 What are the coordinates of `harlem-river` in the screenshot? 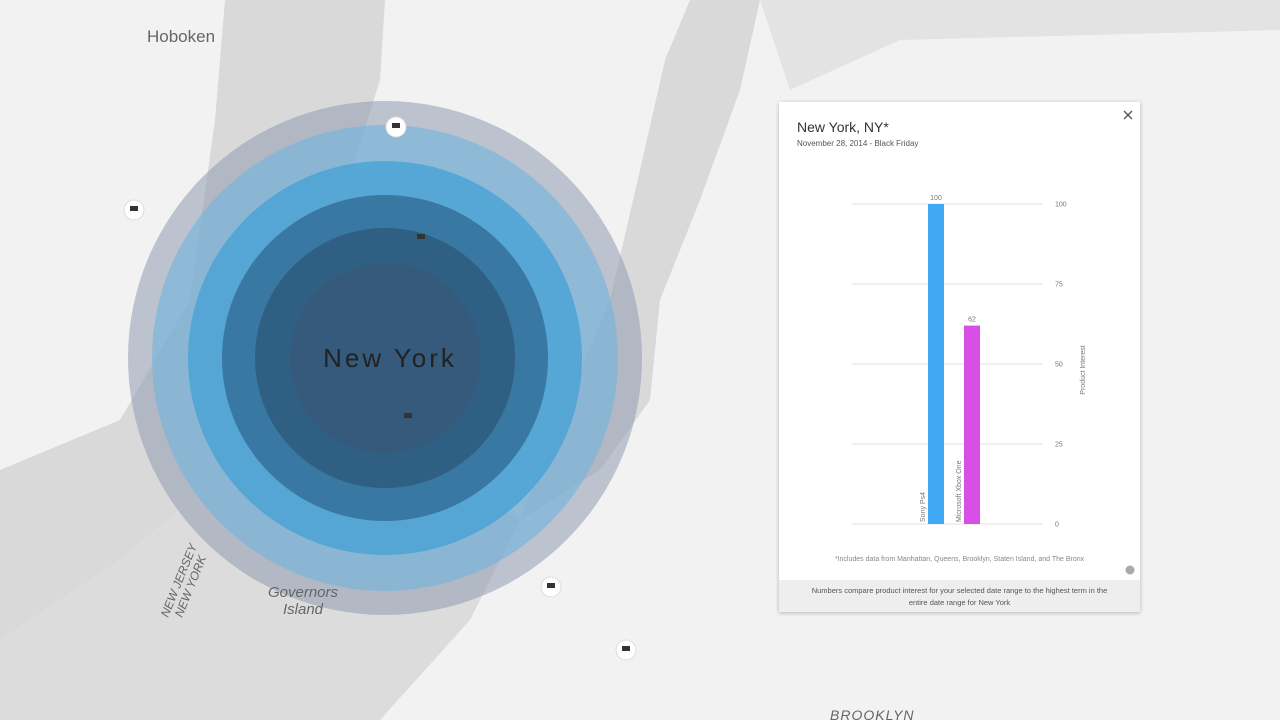 It's located at (1020, 45).